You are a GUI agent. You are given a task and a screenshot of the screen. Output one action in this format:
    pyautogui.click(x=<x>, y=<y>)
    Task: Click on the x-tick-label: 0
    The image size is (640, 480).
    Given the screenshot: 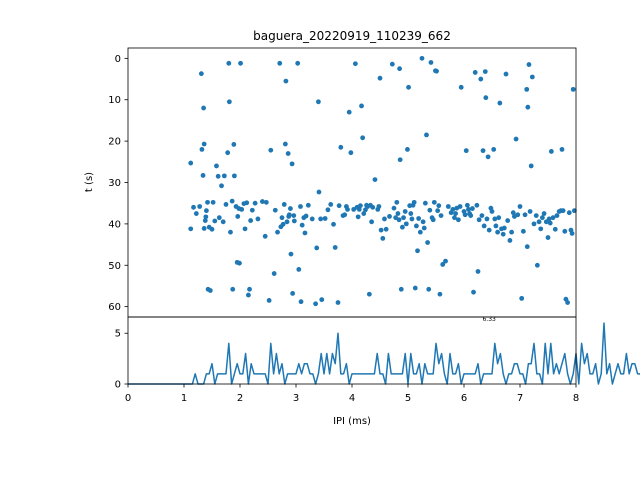 What is the action you would take?
    pyautogui.click(x=128, y=398)
    